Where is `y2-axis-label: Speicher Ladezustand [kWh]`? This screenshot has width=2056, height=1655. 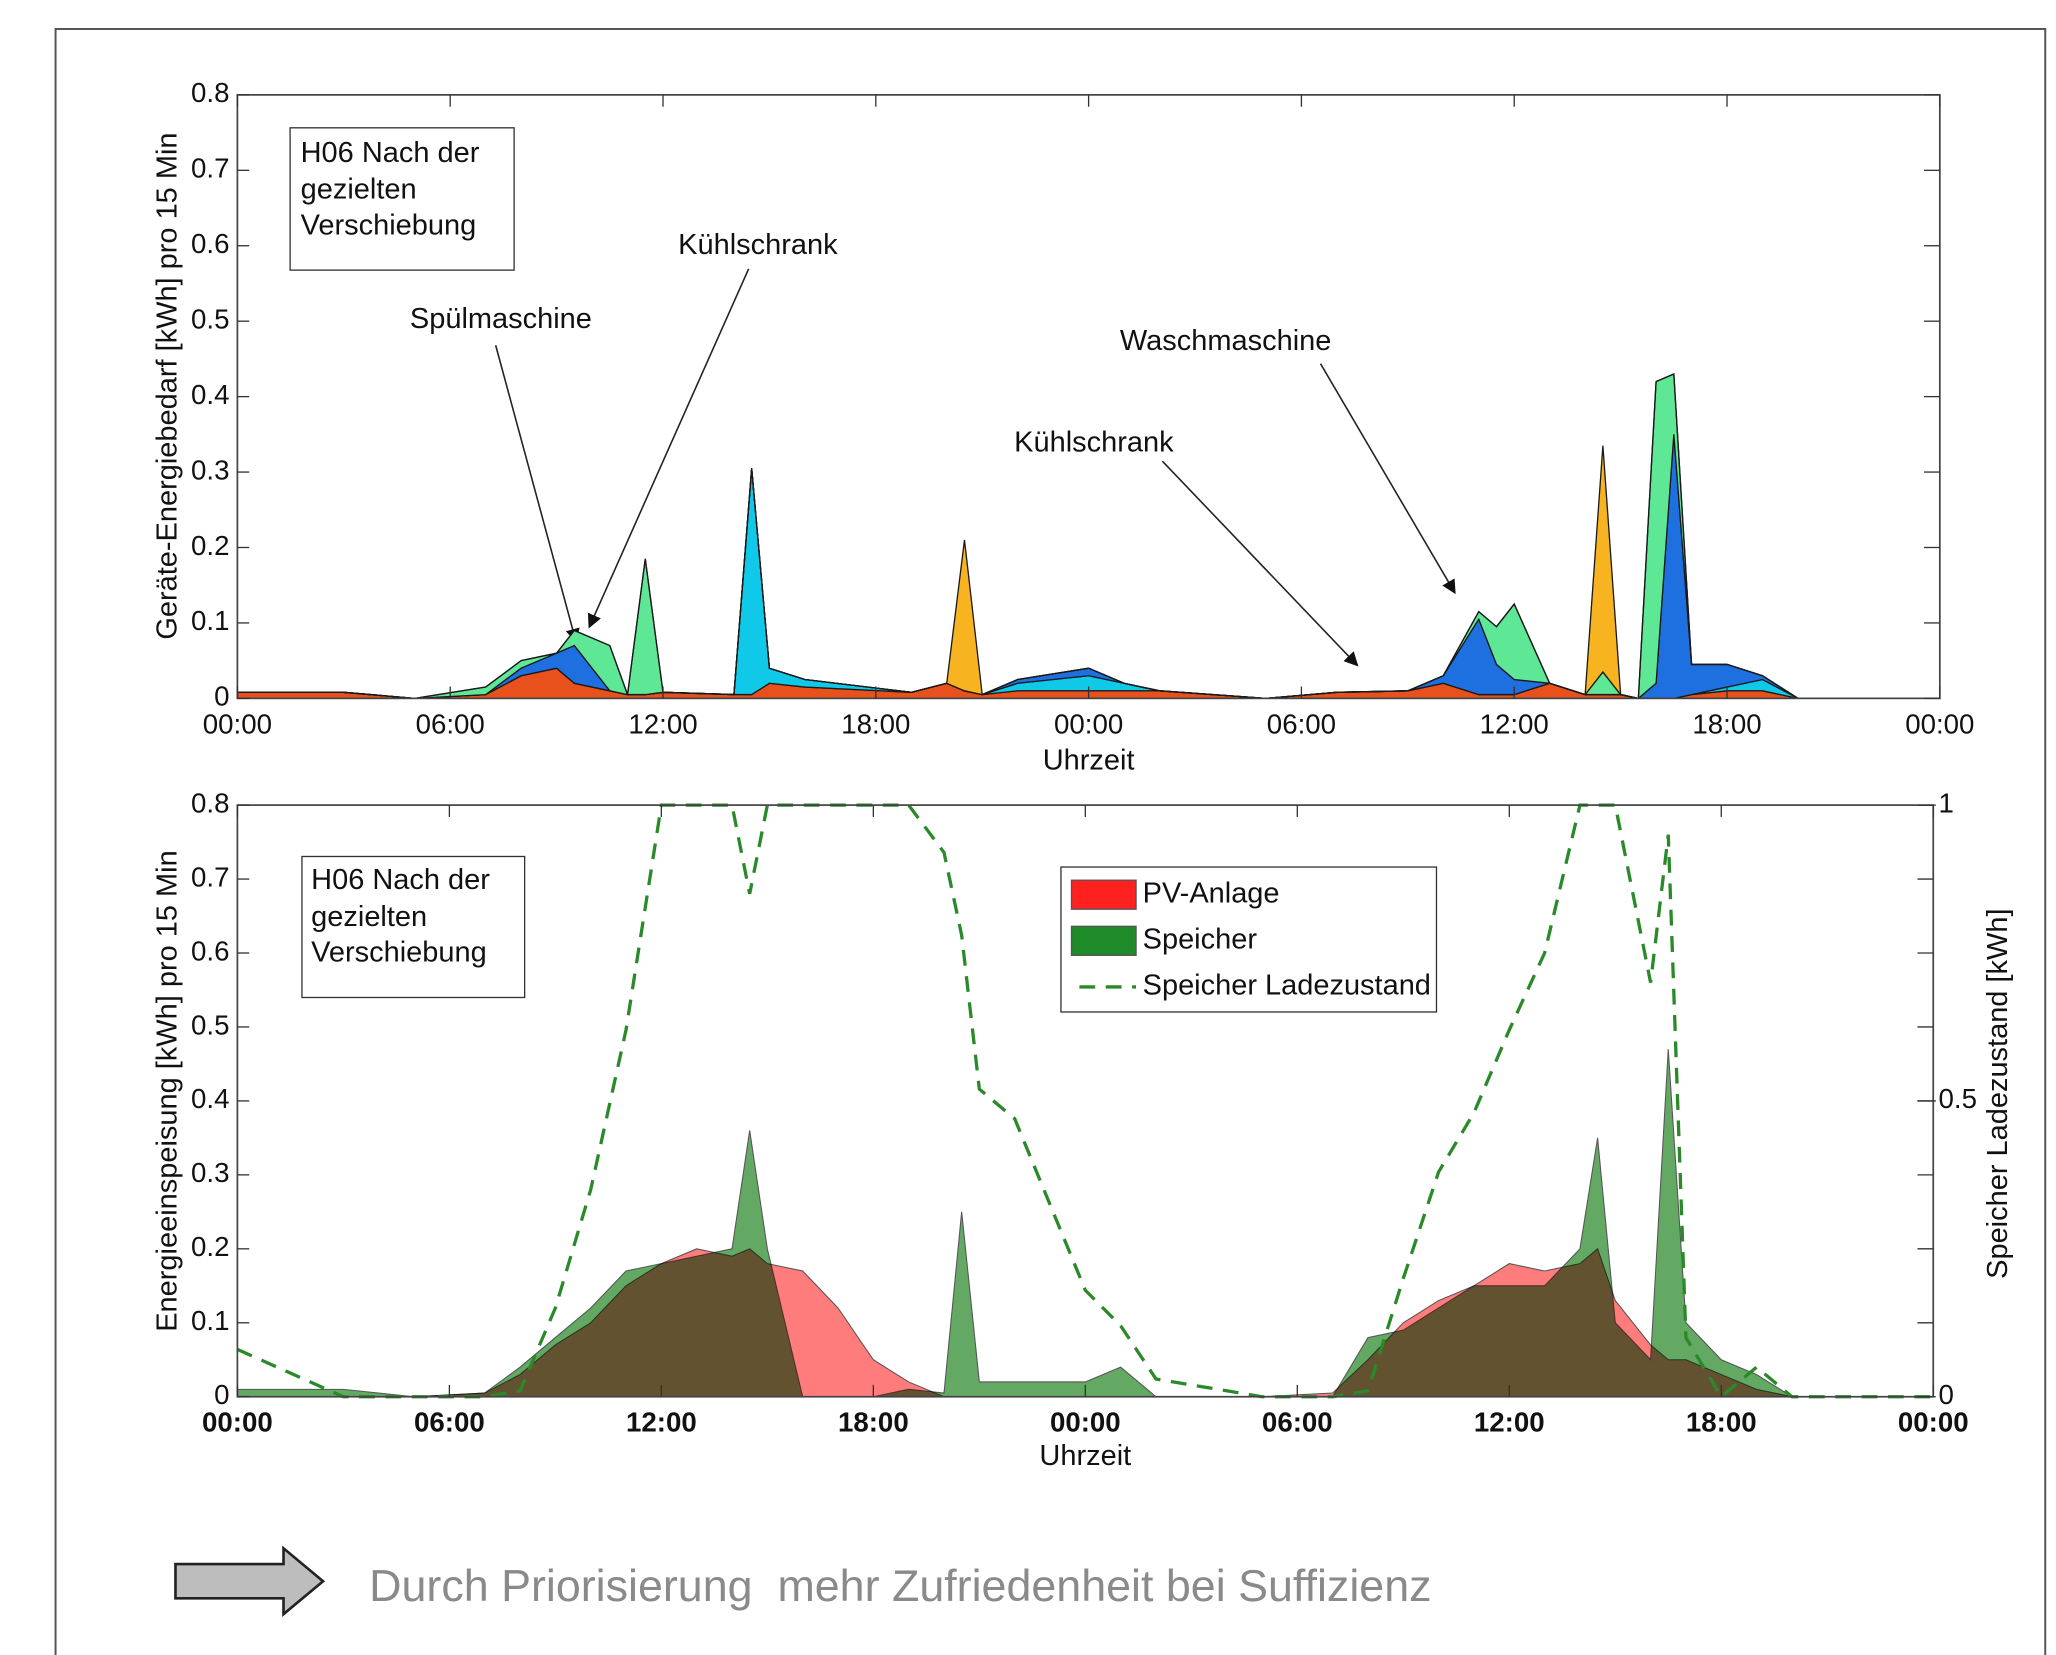
y2-axis-label: Speicher Ladezustand [kWh] is located at coordinates (1998, 1093).